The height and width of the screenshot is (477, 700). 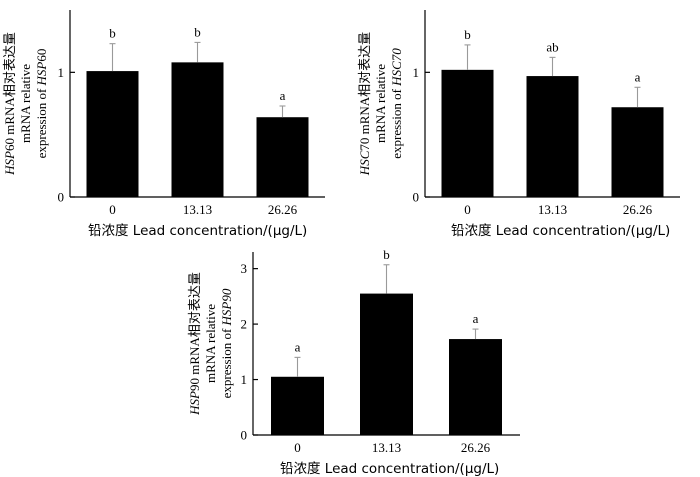 I want to click on y-axis-title-line: HSC70 mRNA相对表达量, so click(x=364, y=104).